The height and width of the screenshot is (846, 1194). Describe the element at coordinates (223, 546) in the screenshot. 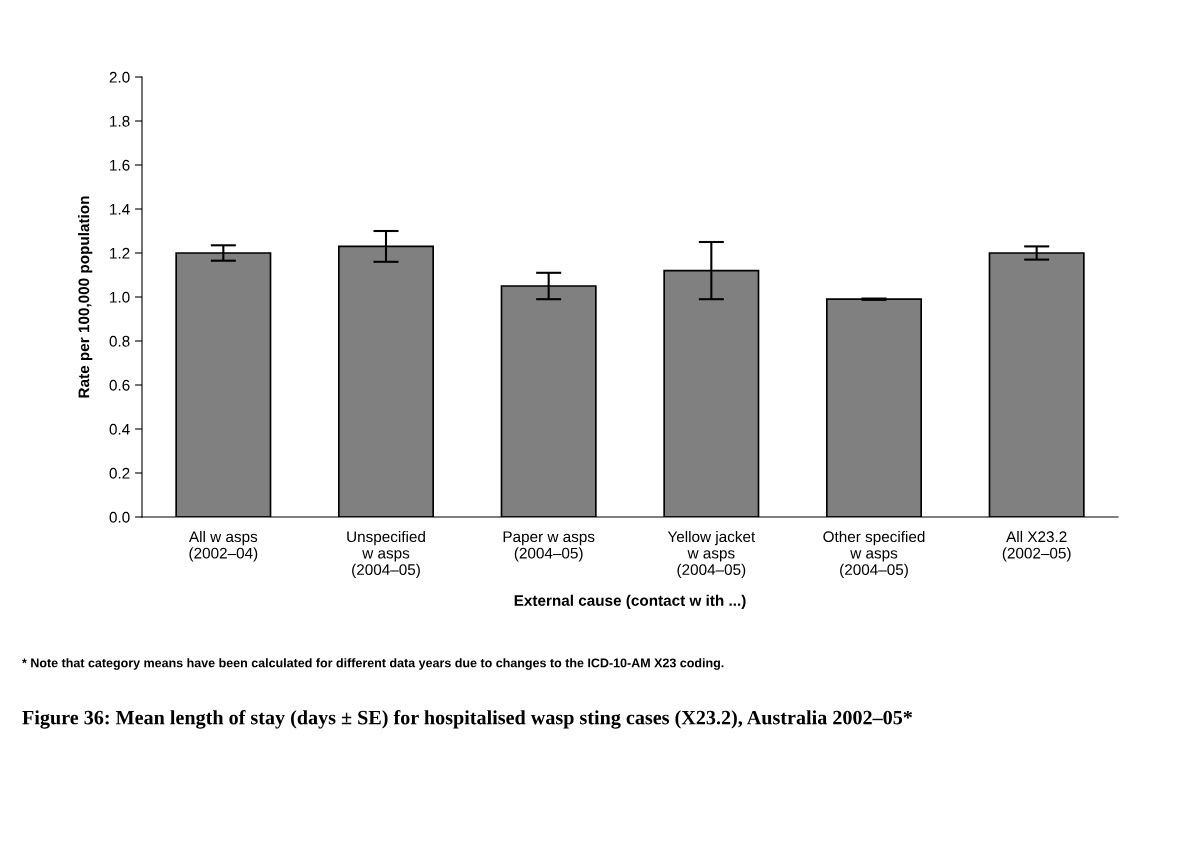

I see `x-tick-label: All w asps (2002–04)` at that location.